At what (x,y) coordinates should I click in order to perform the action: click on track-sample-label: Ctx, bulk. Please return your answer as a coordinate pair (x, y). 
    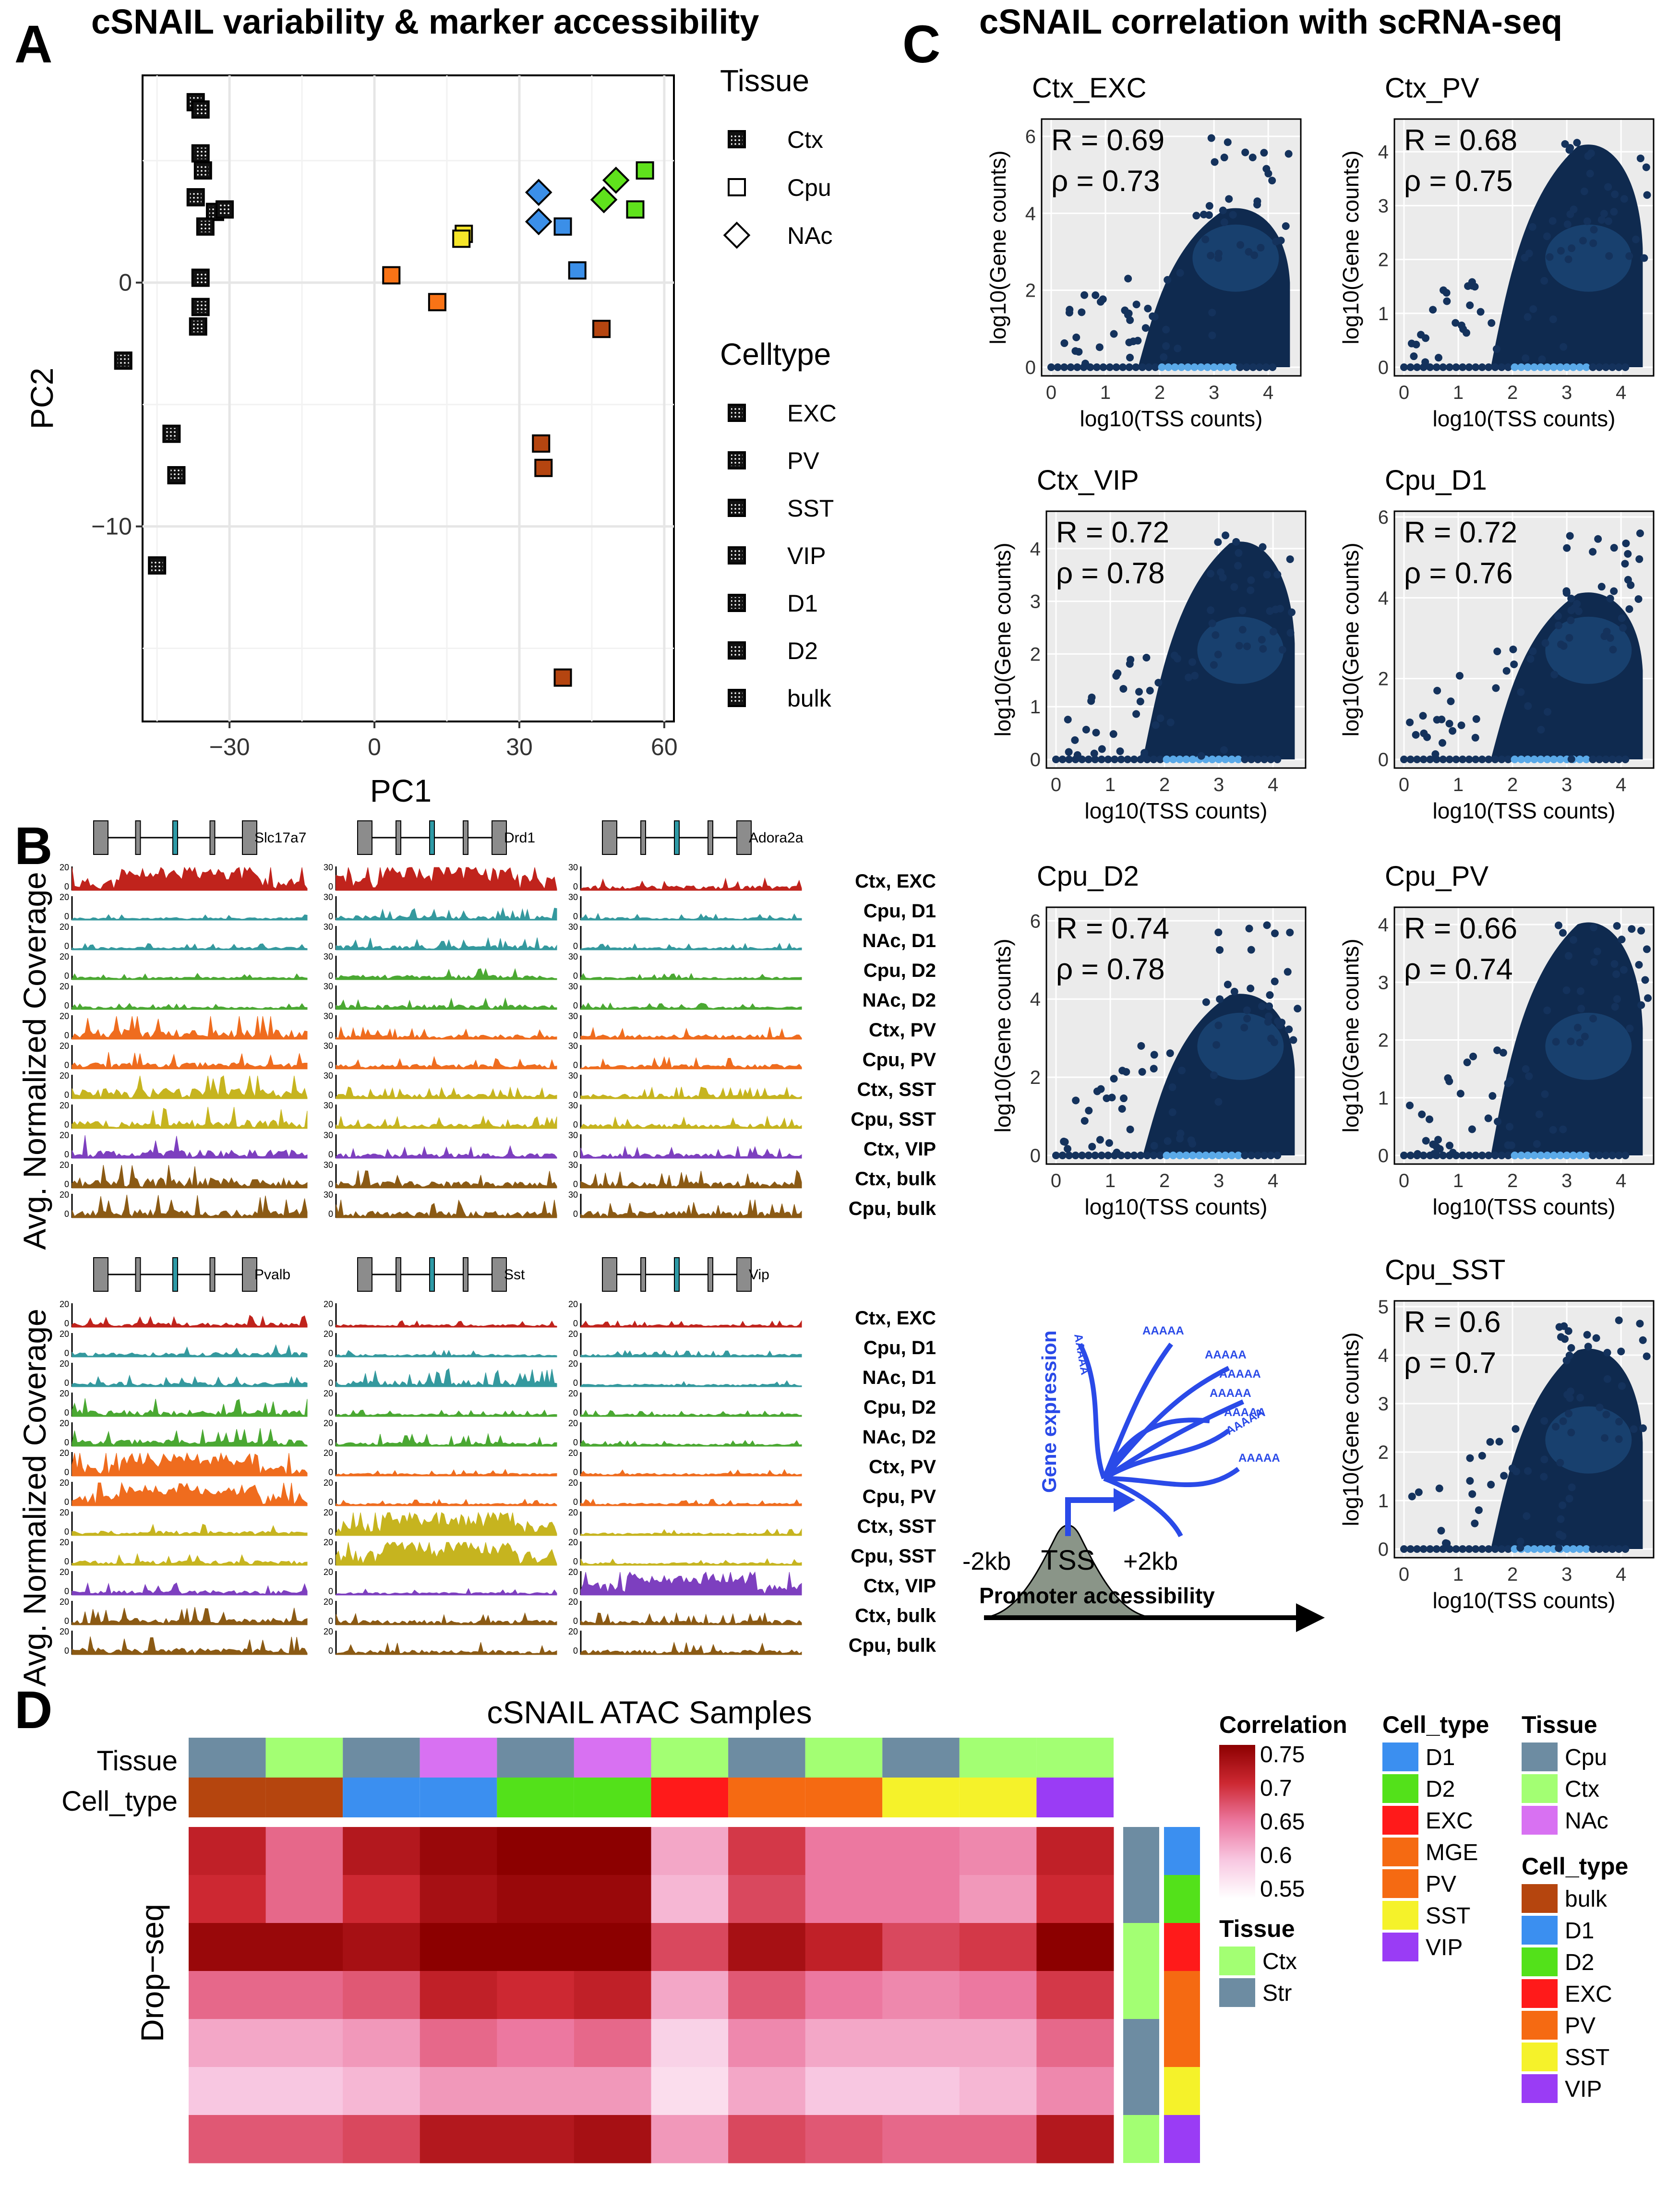
    Looking at the image, I should click on (896, 1179).